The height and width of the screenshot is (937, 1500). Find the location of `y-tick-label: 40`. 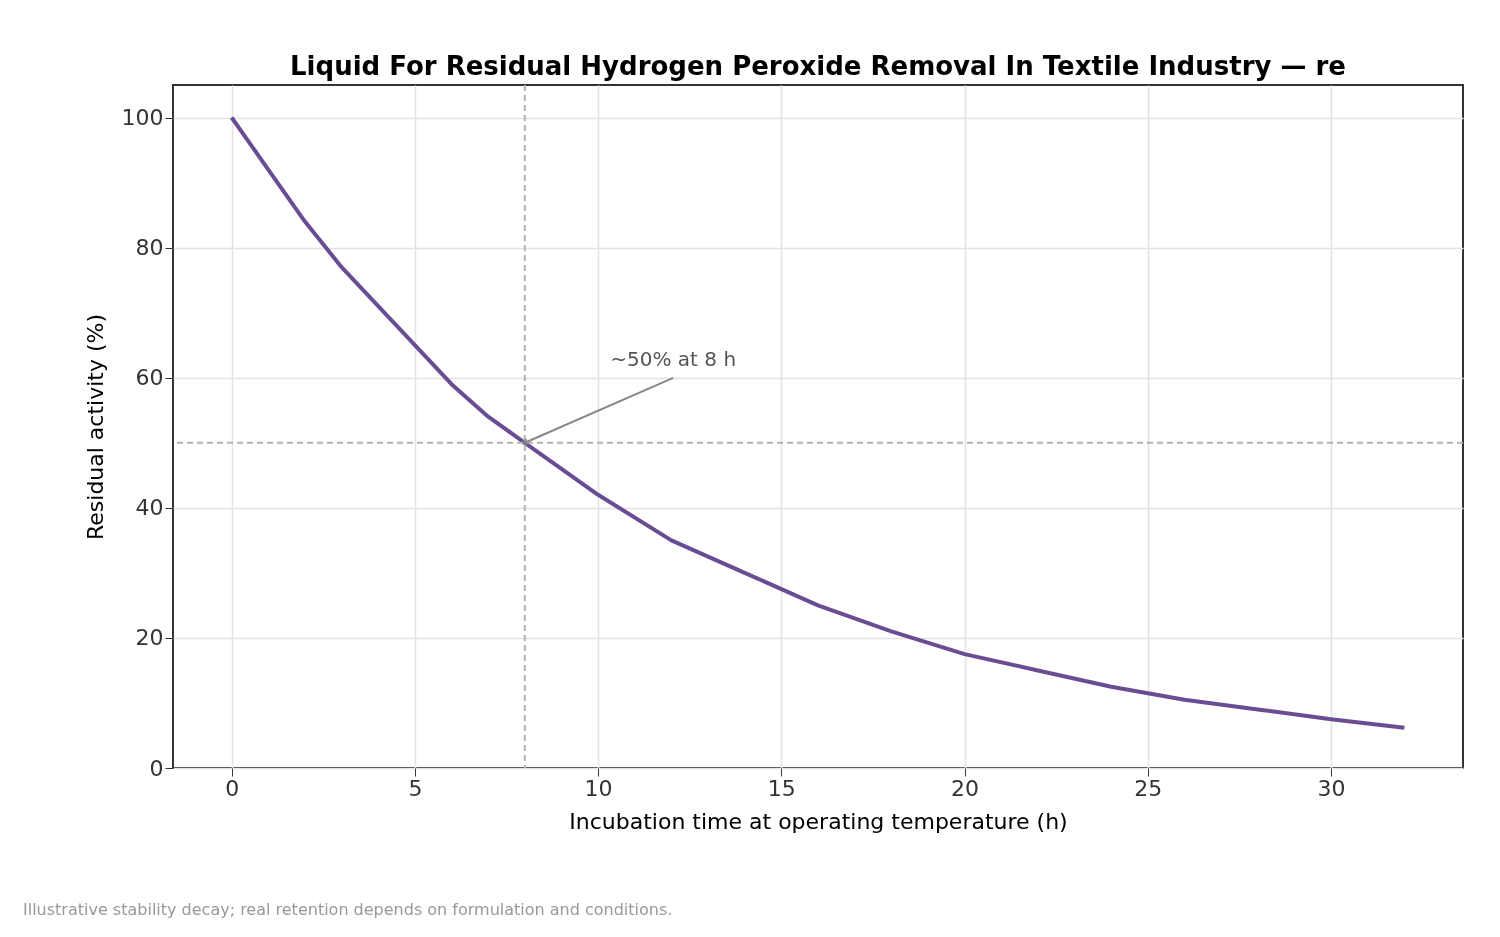

y-tick-label: 40 is located at coordinates (149, 508).